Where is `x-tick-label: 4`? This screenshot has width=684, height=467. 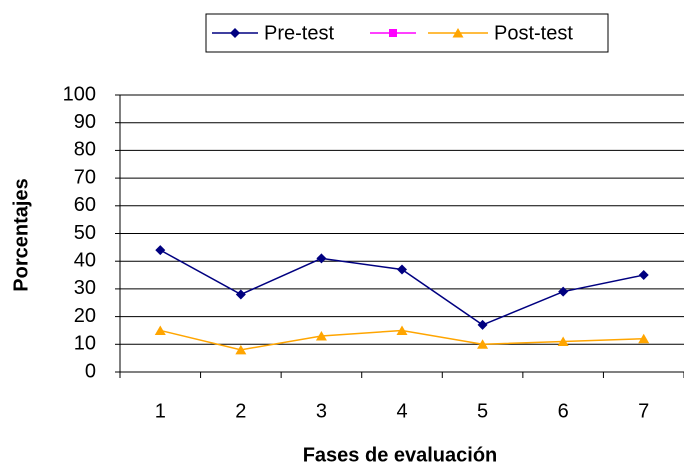 x-tick-label: 4 is located at coordinates (401, 411).